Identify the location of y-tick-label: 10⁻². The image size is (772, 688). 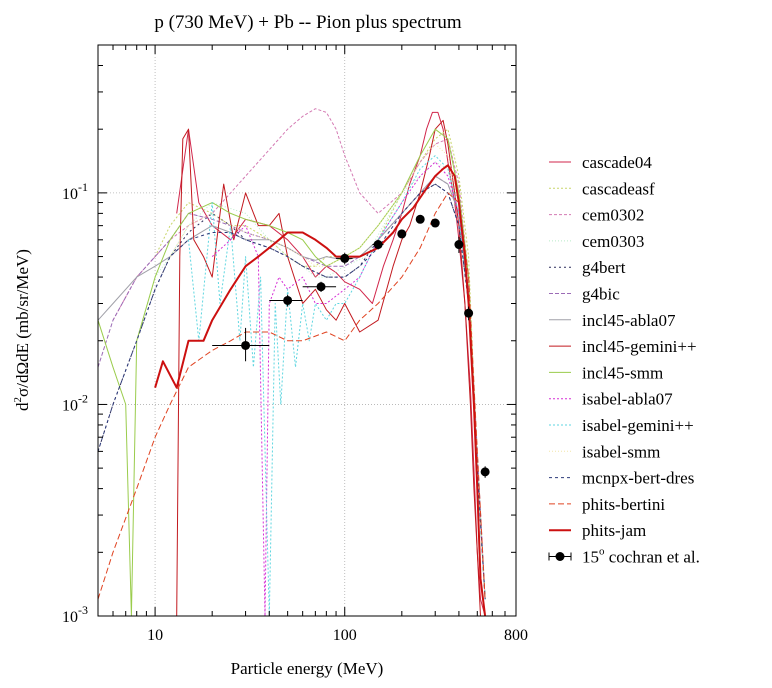
(75, 402).